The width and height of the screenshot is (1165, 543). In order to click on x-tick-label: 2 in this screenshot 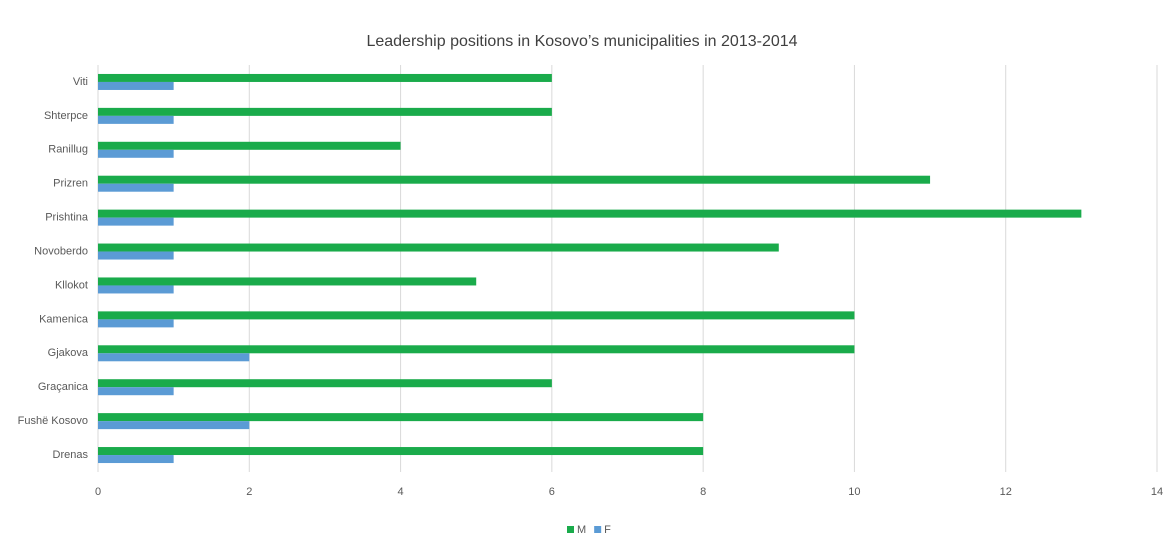, I will do `click(249, 492)`.